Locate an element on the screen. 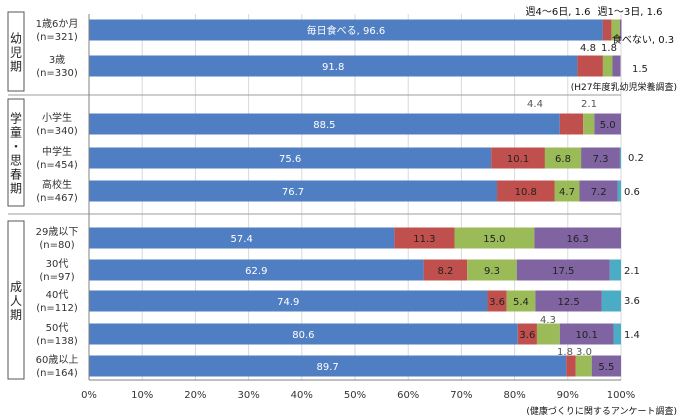  row-label: 50代 is located at coordinates (57, 328).